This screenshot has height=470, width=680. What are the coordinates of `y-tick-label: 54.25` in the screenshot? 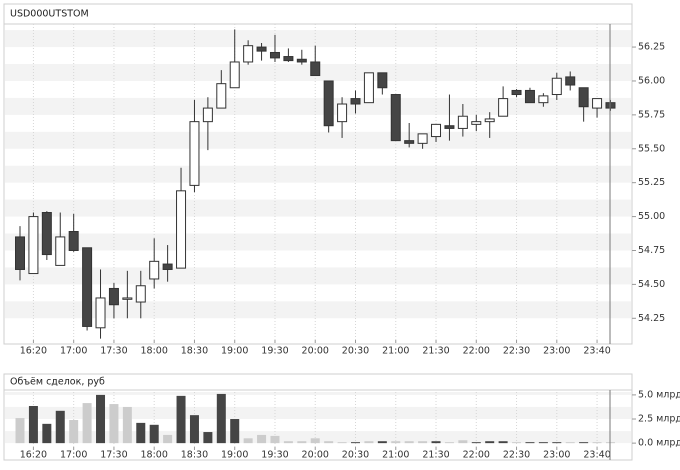 It's located at (651, 318).